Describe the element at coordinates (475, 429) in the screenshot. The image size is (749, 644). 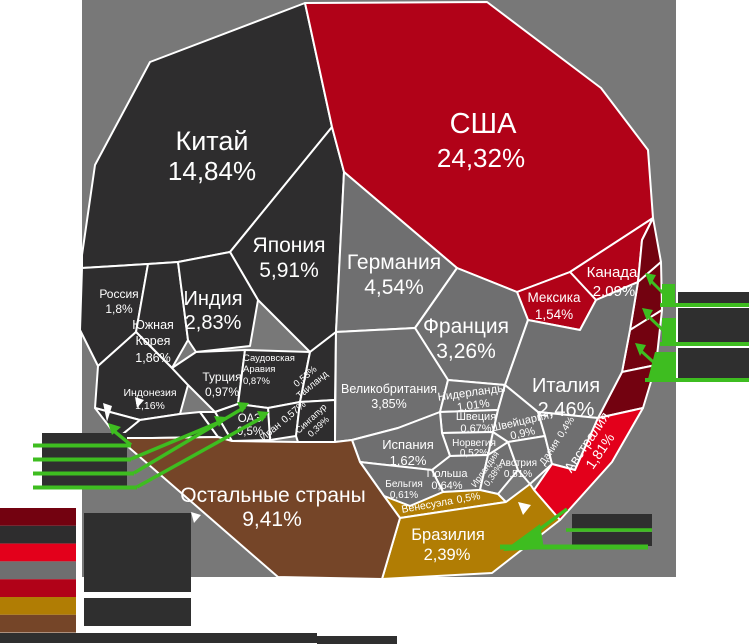
I see `label-sweden-value: 0,67%` at that location.